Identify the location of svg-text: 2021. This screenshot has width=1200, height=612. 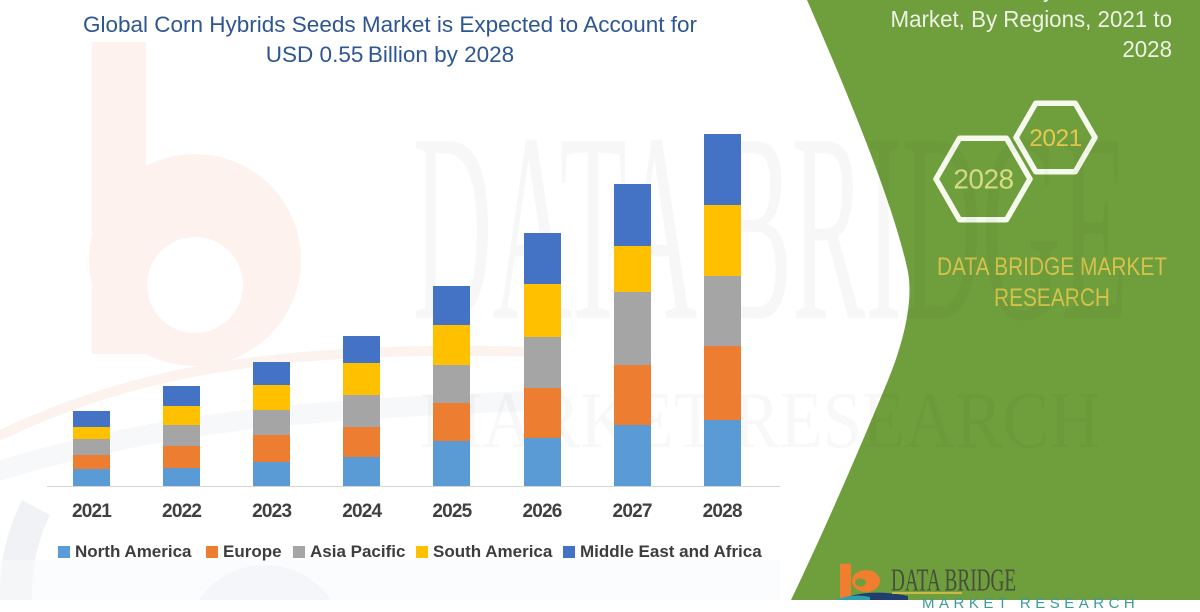
(1055, 138).